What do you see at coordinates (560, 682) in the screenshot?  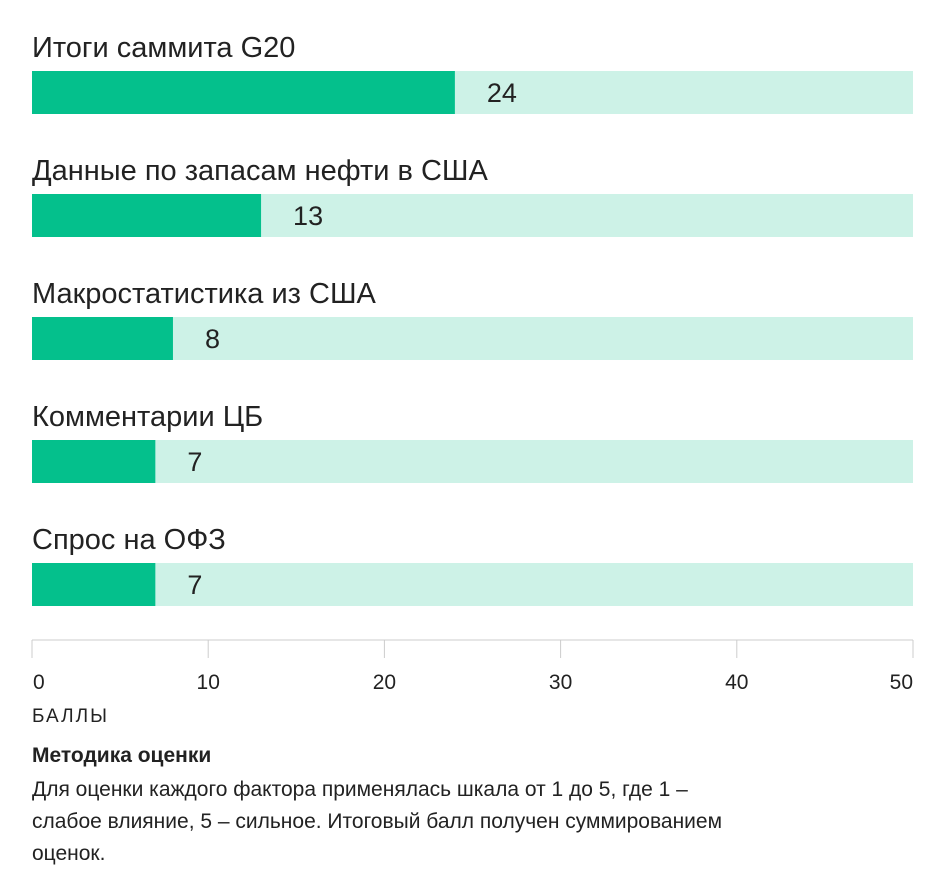 I see `x-tick-label: 30` at bounding box center [560, 682].